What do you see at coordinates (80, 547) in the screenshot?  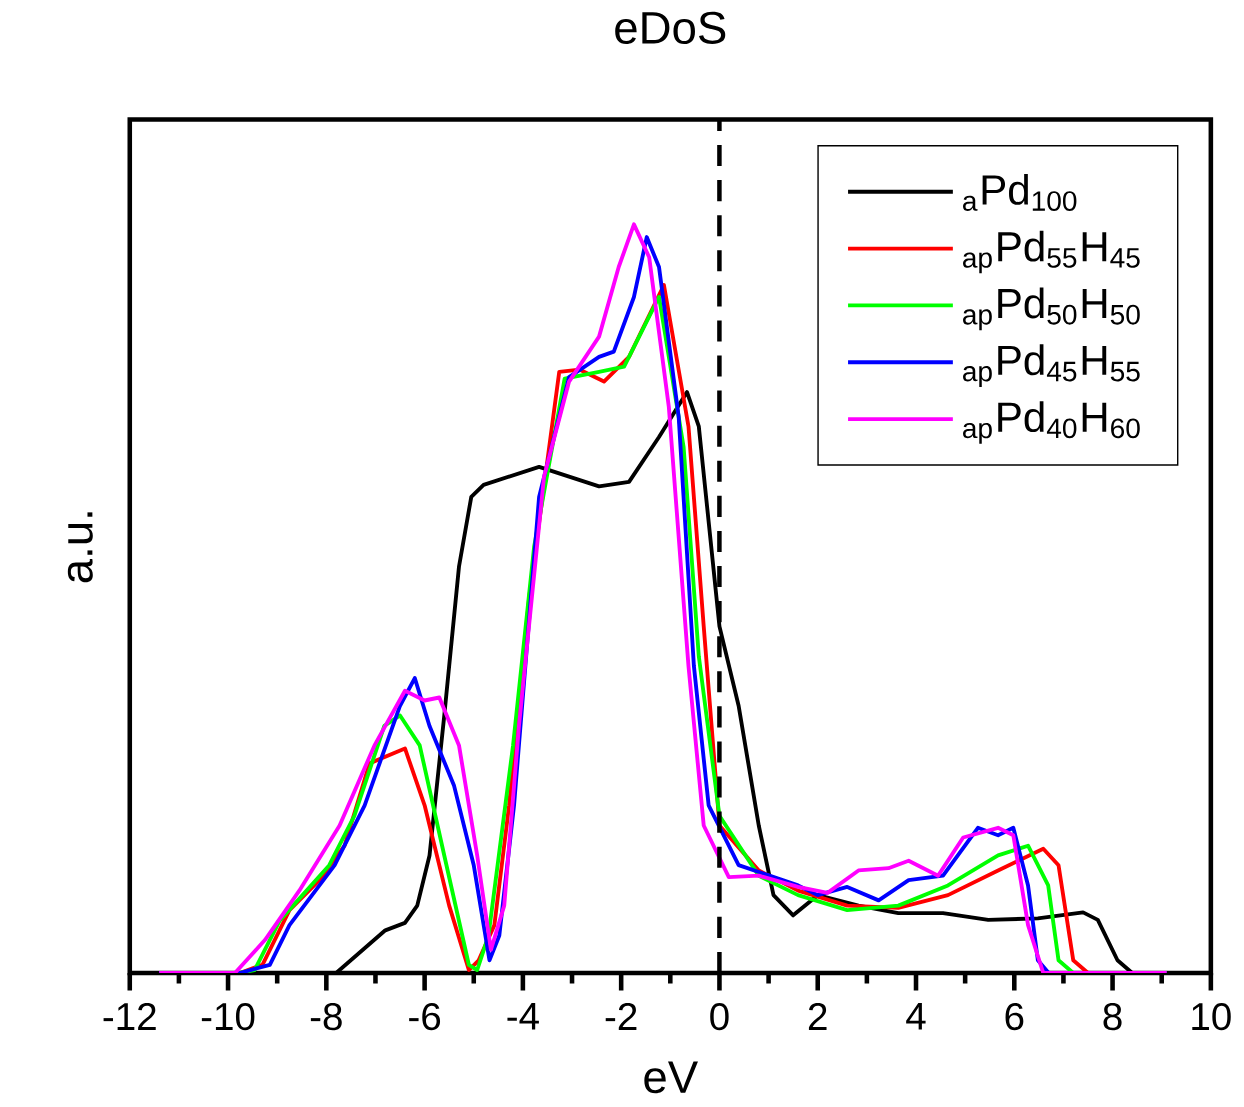 I see `y-axis-title: a.u.` at bounding box center [80, 547].